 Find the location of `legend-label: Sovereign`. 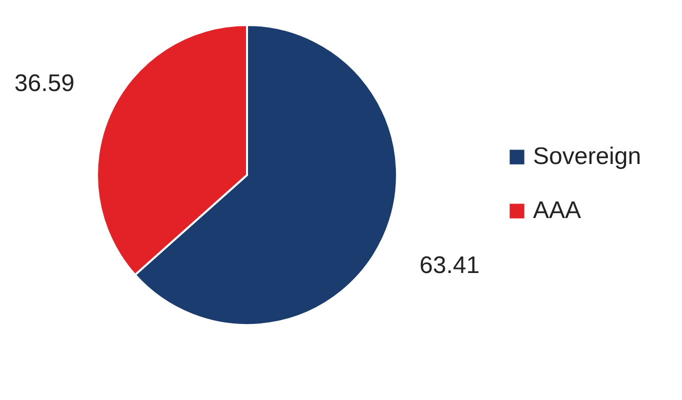

legend-label: Sovereign is located at coordinates (587, 156).